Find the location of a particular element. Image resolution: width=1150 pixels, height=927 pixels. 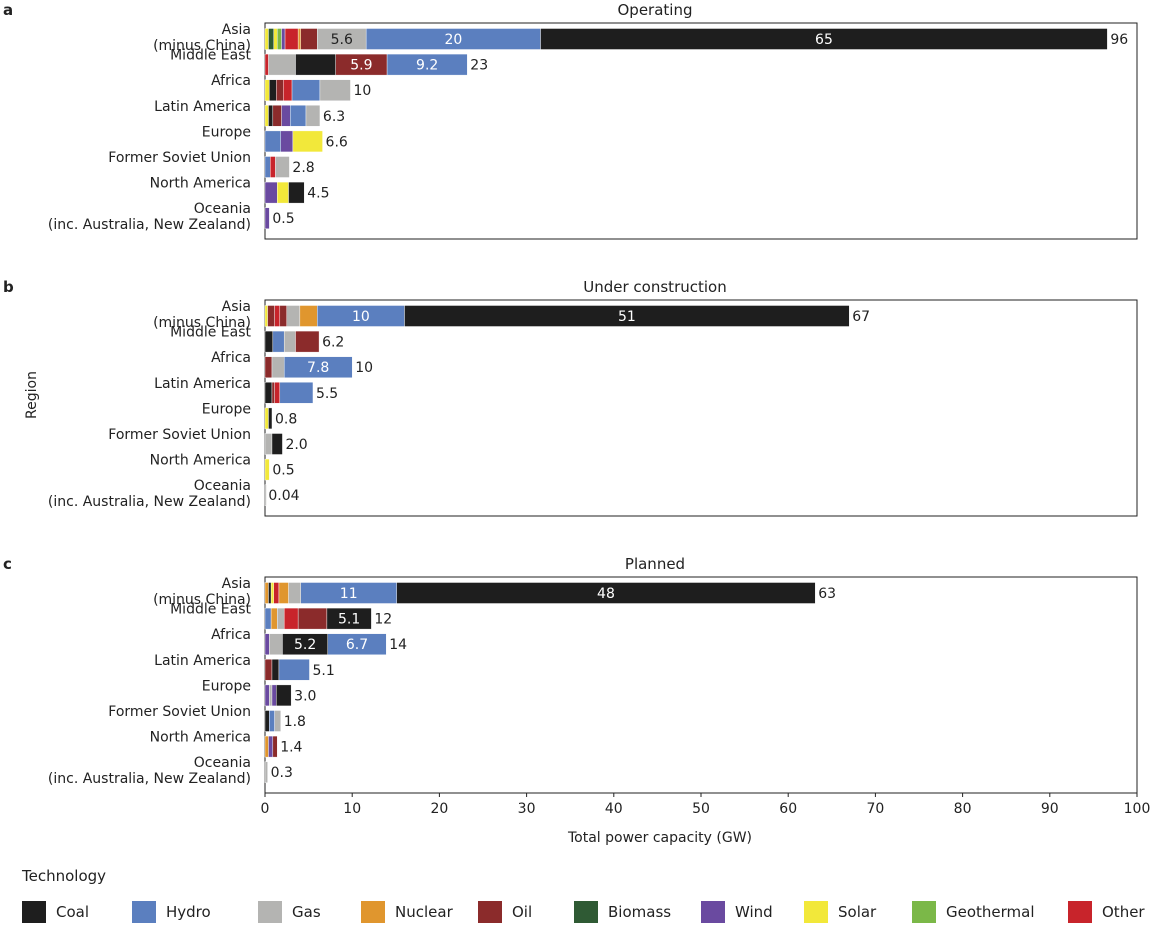

panel-title-a: Operating is located at coordinates (655, 10).